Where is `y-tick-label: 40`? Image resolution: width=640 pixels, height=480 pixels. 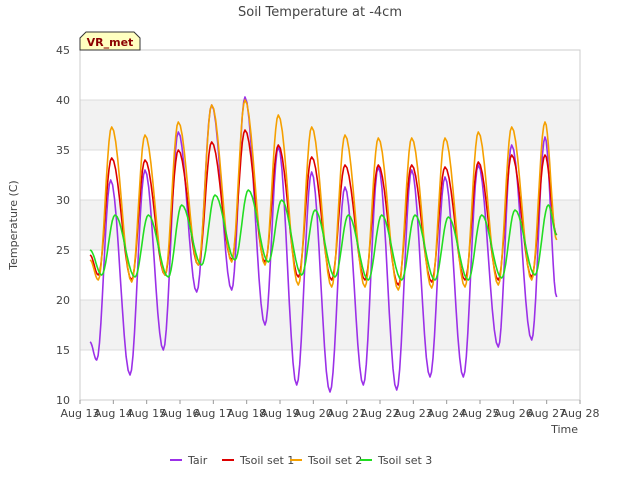
y-tick-label: 40 is located at coordinates (63, 100).